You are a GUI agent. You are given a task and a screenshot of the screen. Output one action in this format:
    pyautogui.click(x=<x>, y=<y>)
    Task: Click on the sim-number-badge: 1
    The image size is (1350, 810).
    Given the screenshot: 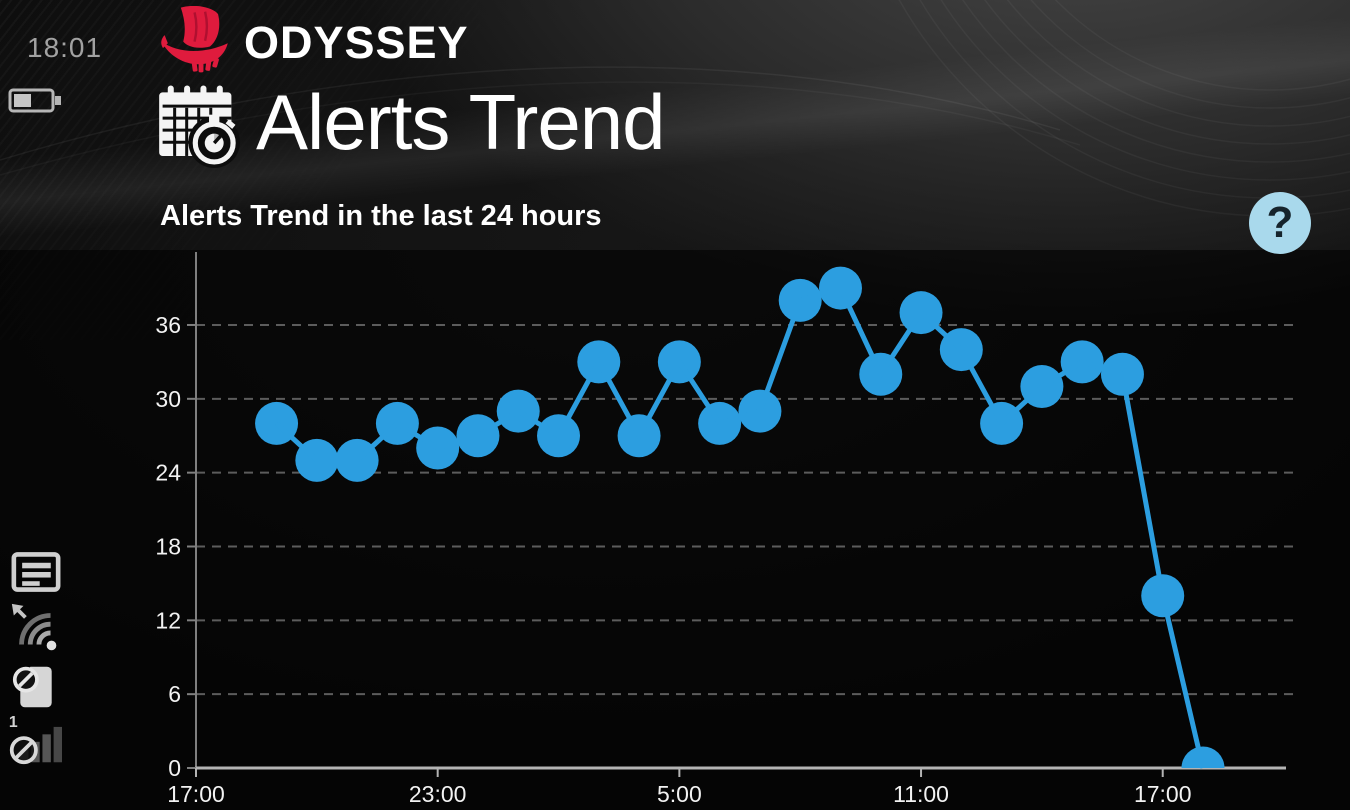 What is the action you would take?
    pyautogui.click(x=13, y=722)
    